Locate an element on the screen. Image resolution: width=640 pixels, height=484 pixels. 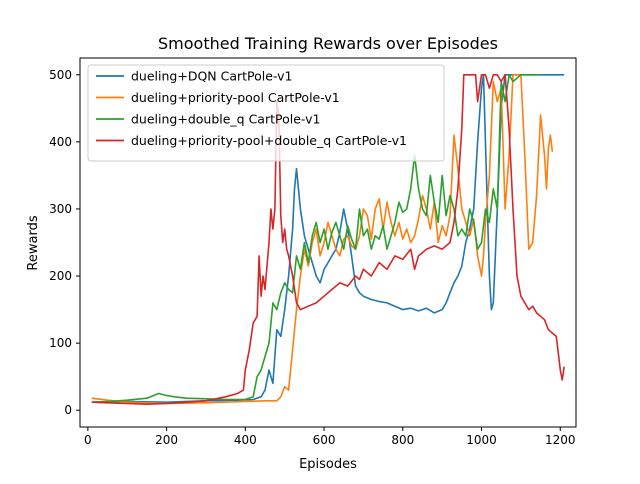
x-axis-label: Episodes is located at coordinates (328, 464).